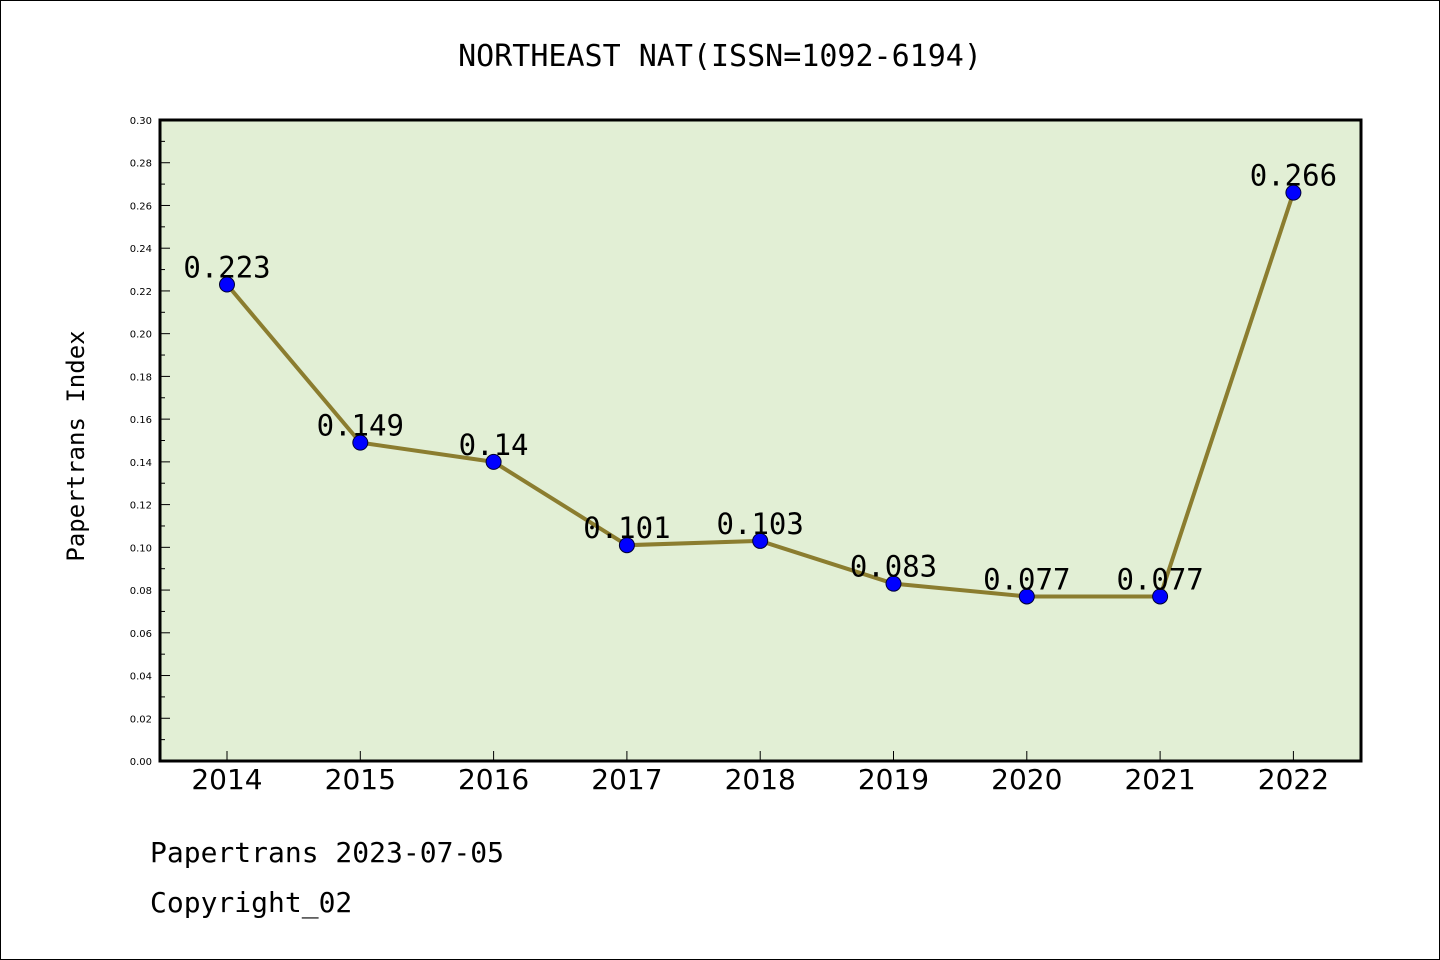 This screenshot has height=960, width=1440. Describe the element at coordinates (893, 567) in the screenshot. I see `data-label: 0.083` at that location.